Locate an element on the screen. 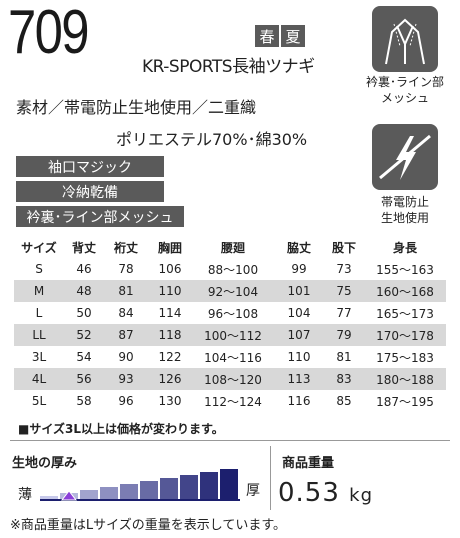 The height and width of the screenshot is (538, 460). feature-cool: 冷納乾備 is located at coordinates (90, 191).